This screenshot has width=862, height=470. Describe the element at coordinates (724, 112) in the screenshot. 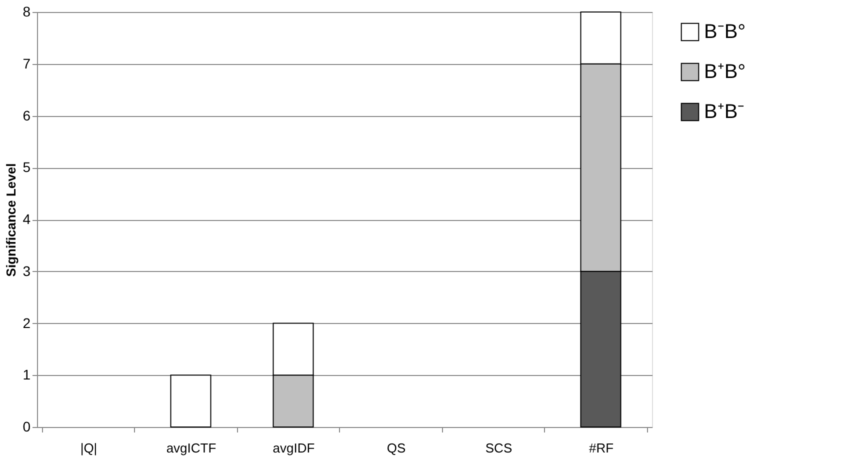

I see `legend-label: B⁺B⁻` at that location.